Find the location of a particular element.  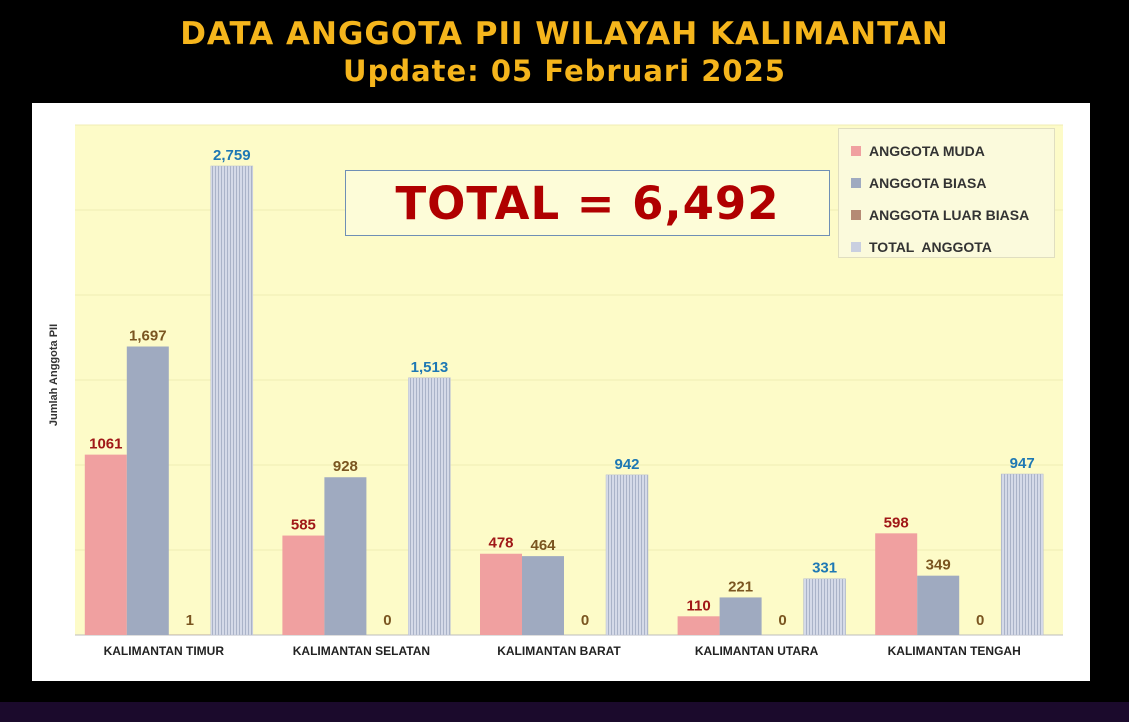

legend-swatch-luar-biasa is located at coordinates (856, 215).